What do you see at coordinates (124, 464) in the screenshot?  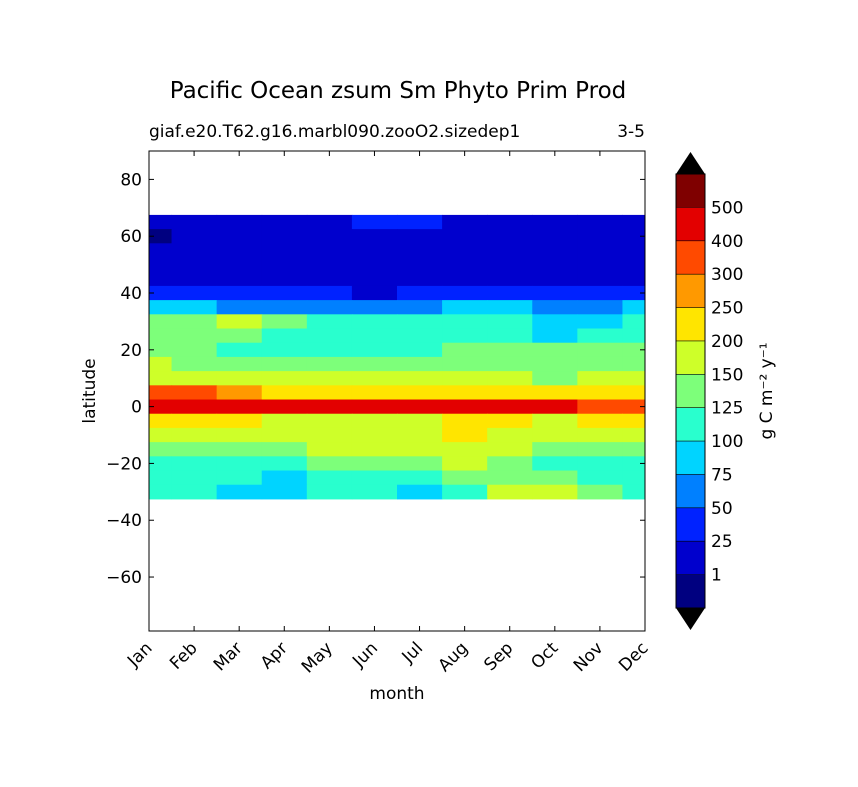 I see `y-tick-label: −20` at bounding box center [124, 464].